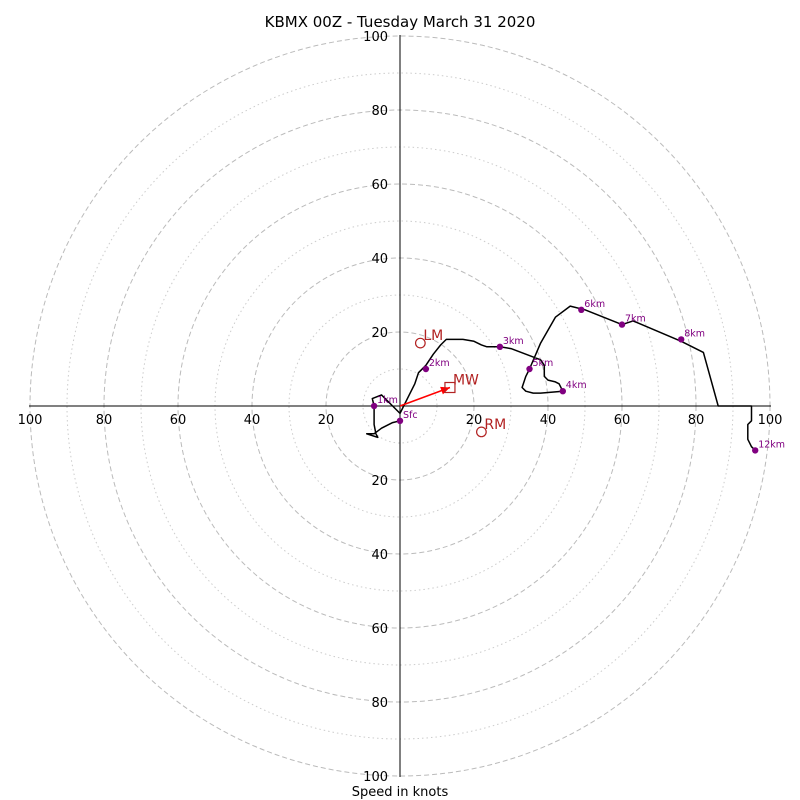  Describe the element at coordinates (694, 333) in the screenshot. I see `height-label: 8km` at that location.